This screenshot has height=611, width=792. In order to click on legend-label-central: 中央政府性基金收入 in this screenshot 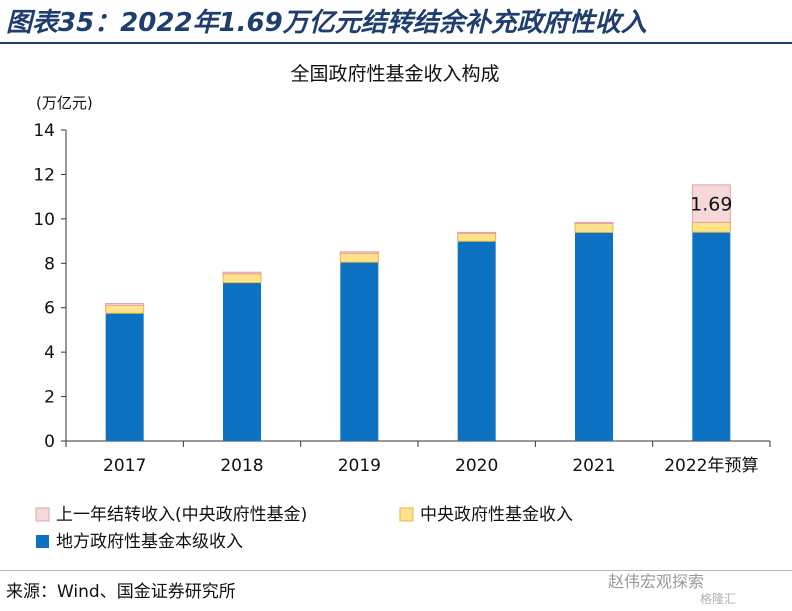, I will do `click(496, 515)`.